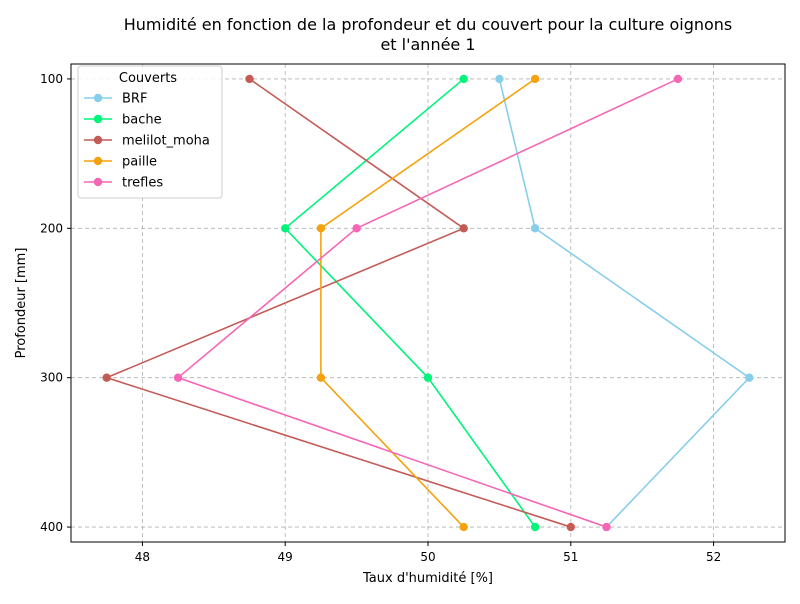 The image size is (800, 604). I want to click on legend-box, so click(150, 132).